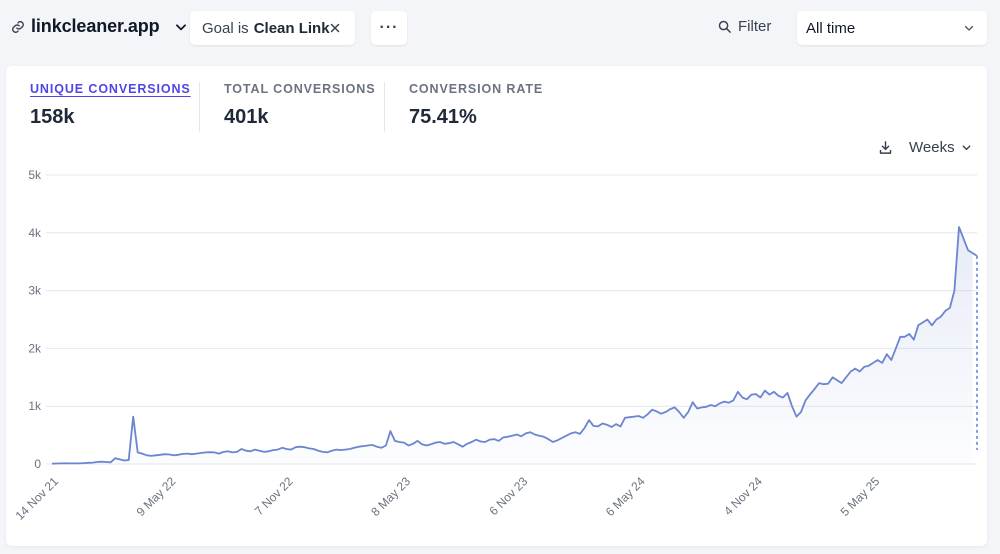 The image size is (1000, 554). Describe the element at coordinates (110, 89) in the screenshot. I see `metric-label: Unique conversions` at that location.